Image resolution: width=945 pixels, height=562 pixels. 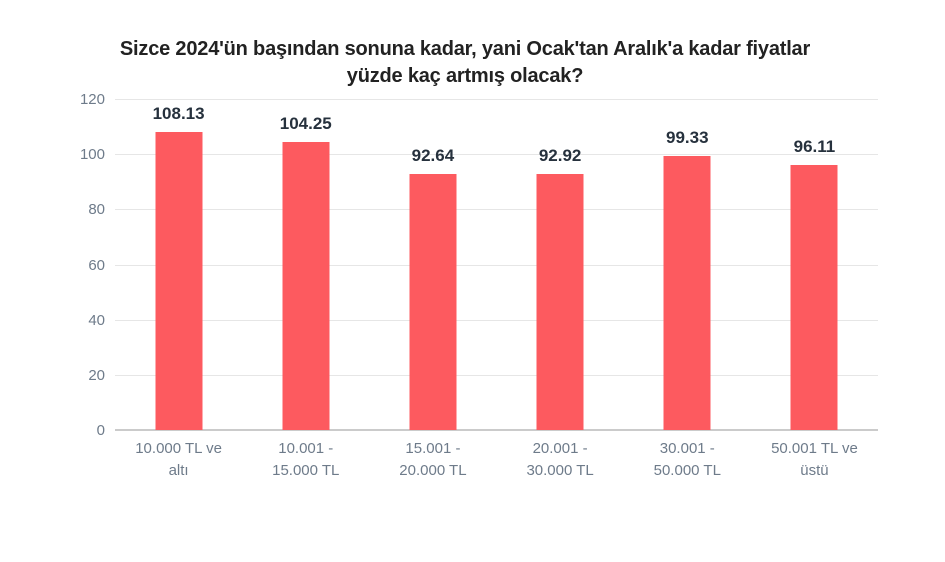 What do you see at coordinates (96, 320) in the screenshot?
I see `y-axis-tick-label: 40` at bounding box center [96, 320].